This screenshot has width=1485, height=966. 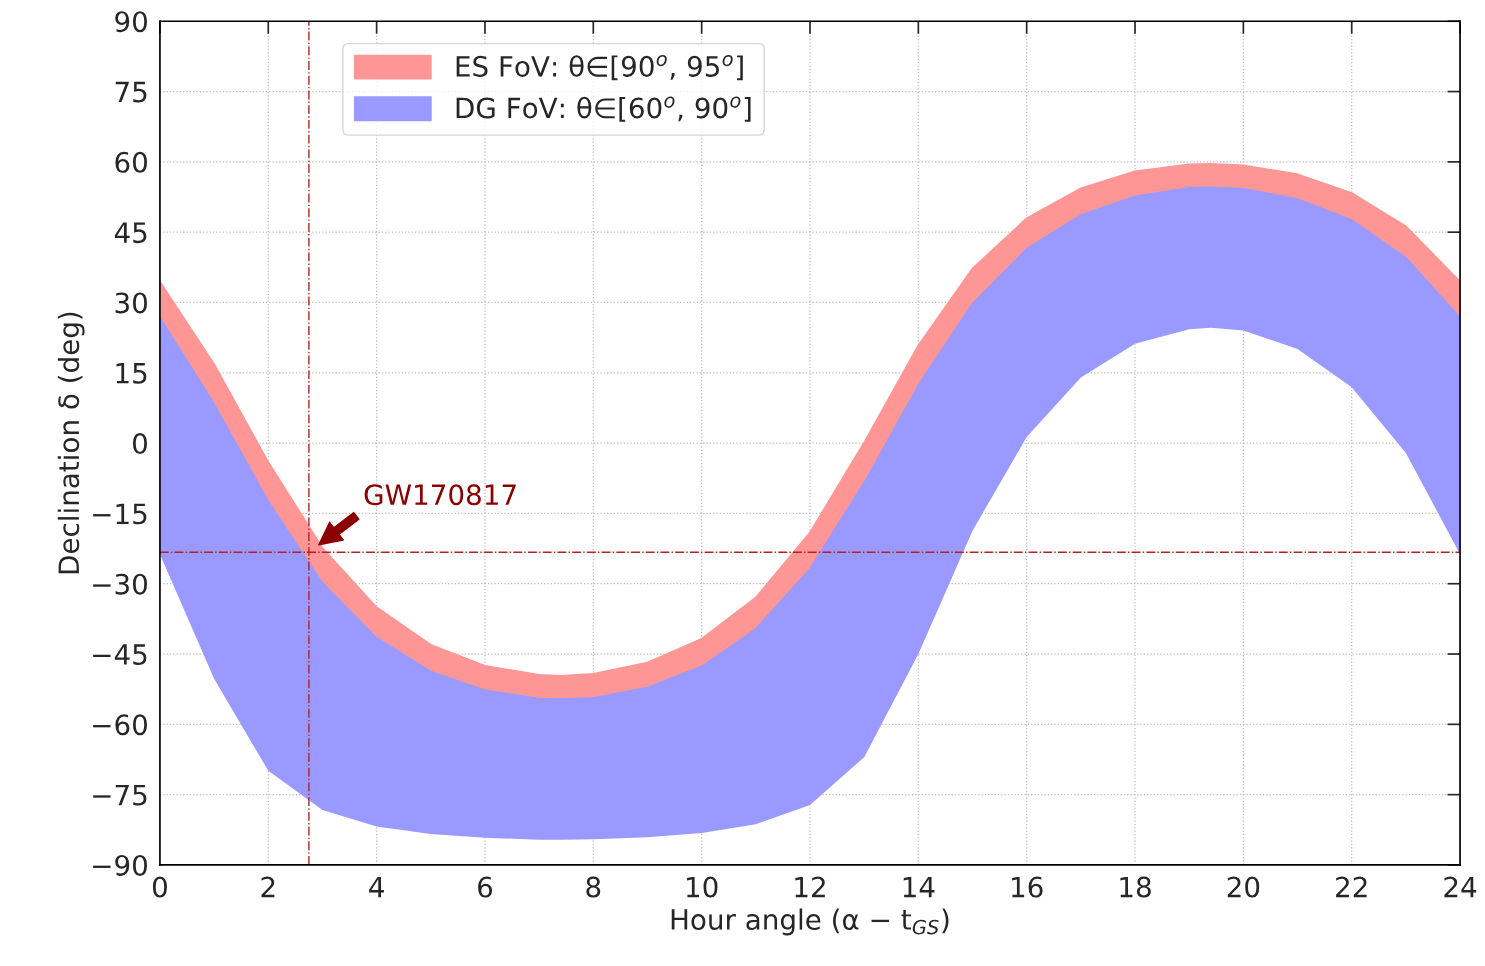 I want to click on legend-label: DG FoV: θ∈[60$^{o}$, 90$^{o}$], so click(x=603, y=109).